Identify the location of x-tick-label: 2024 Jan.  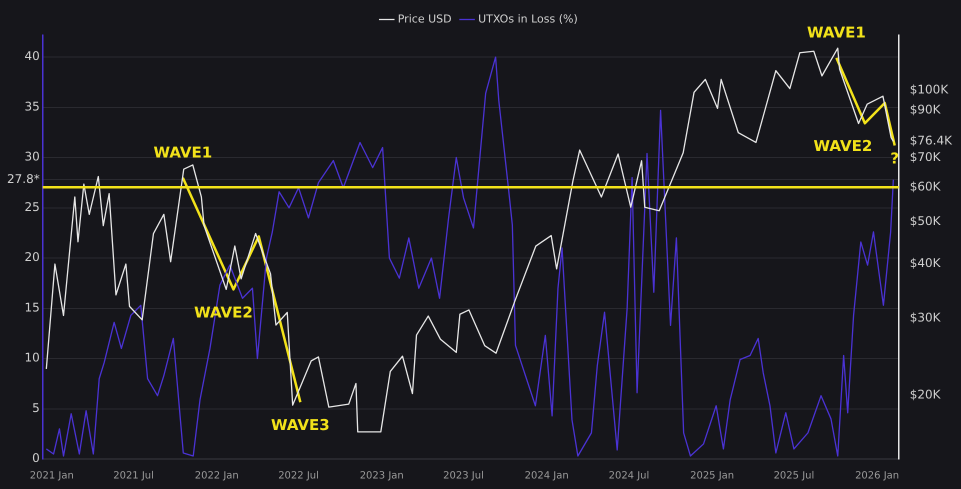
(546, 476).